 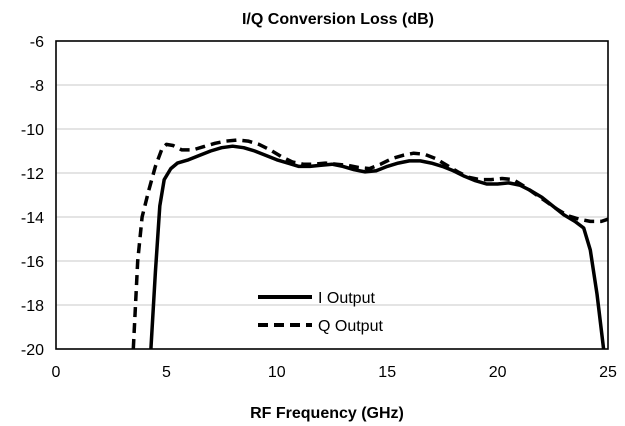 I want to click on y-tick-label: -12, so click(x=32, y=174).